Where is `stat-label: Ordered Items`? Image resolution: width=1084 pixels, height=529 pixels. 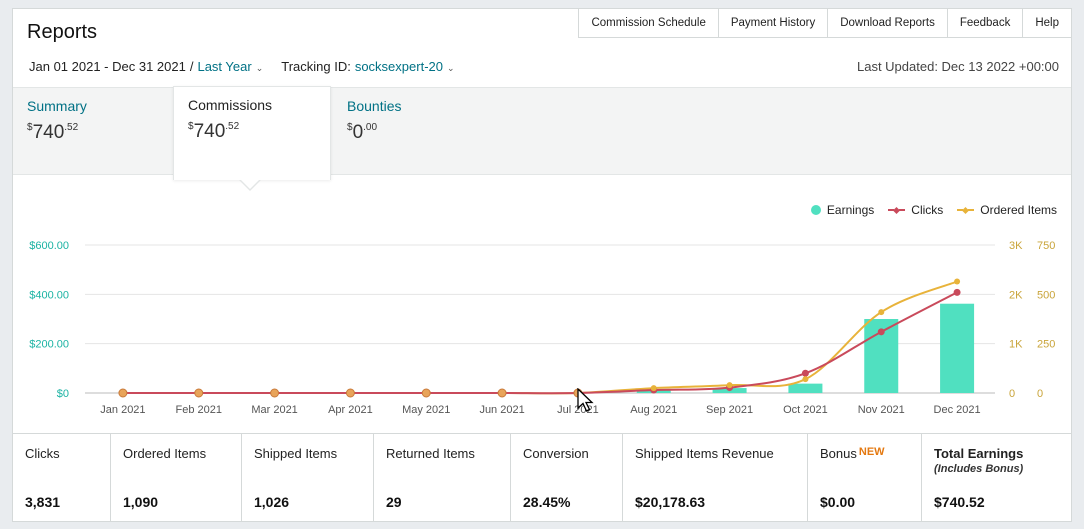 stat-label: Ordered Items is located at coordinates (165, 453).